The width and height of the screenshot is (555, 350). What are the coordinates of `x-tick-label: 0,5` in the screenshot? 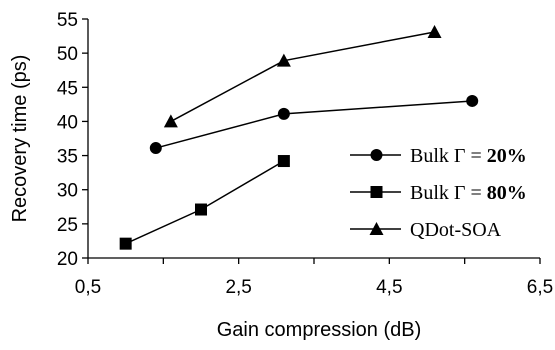 It's located at (88, 287).